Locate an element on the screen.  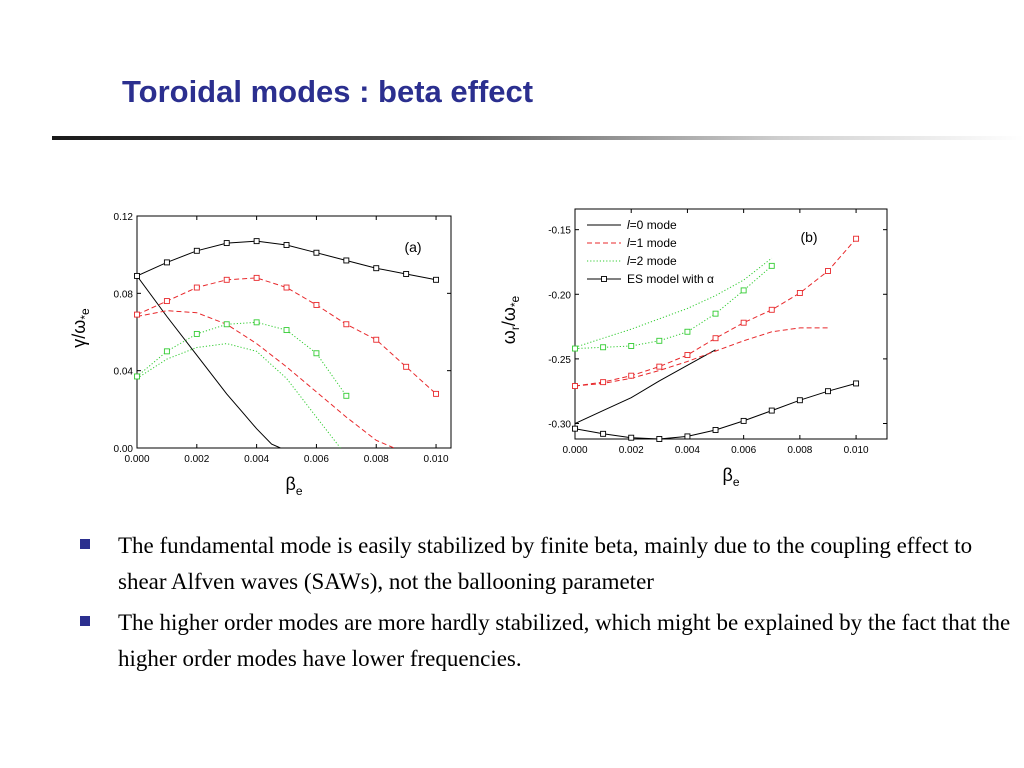
y-axis-label-part: ω is located at coordinates (509, 337).